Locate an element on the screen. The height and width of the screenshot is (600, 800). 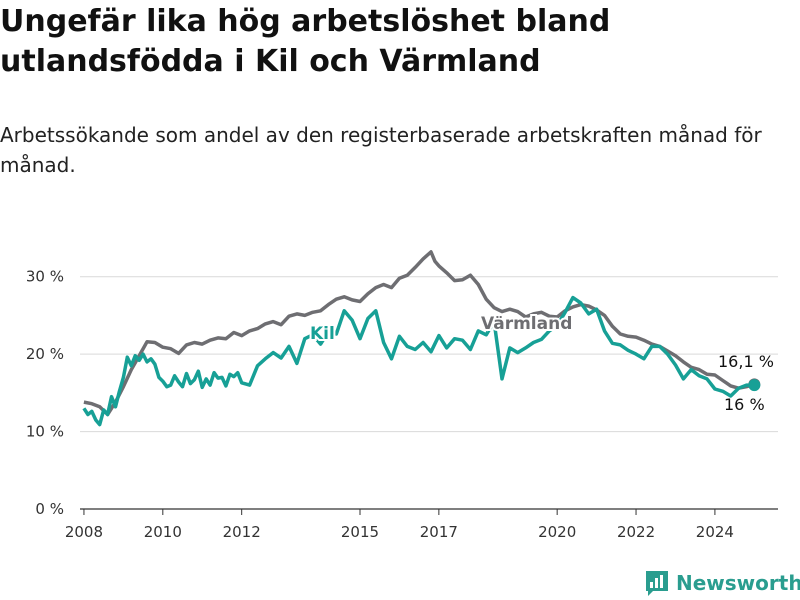
x-tick-label: 2024 is located at coordinates (715, 532).